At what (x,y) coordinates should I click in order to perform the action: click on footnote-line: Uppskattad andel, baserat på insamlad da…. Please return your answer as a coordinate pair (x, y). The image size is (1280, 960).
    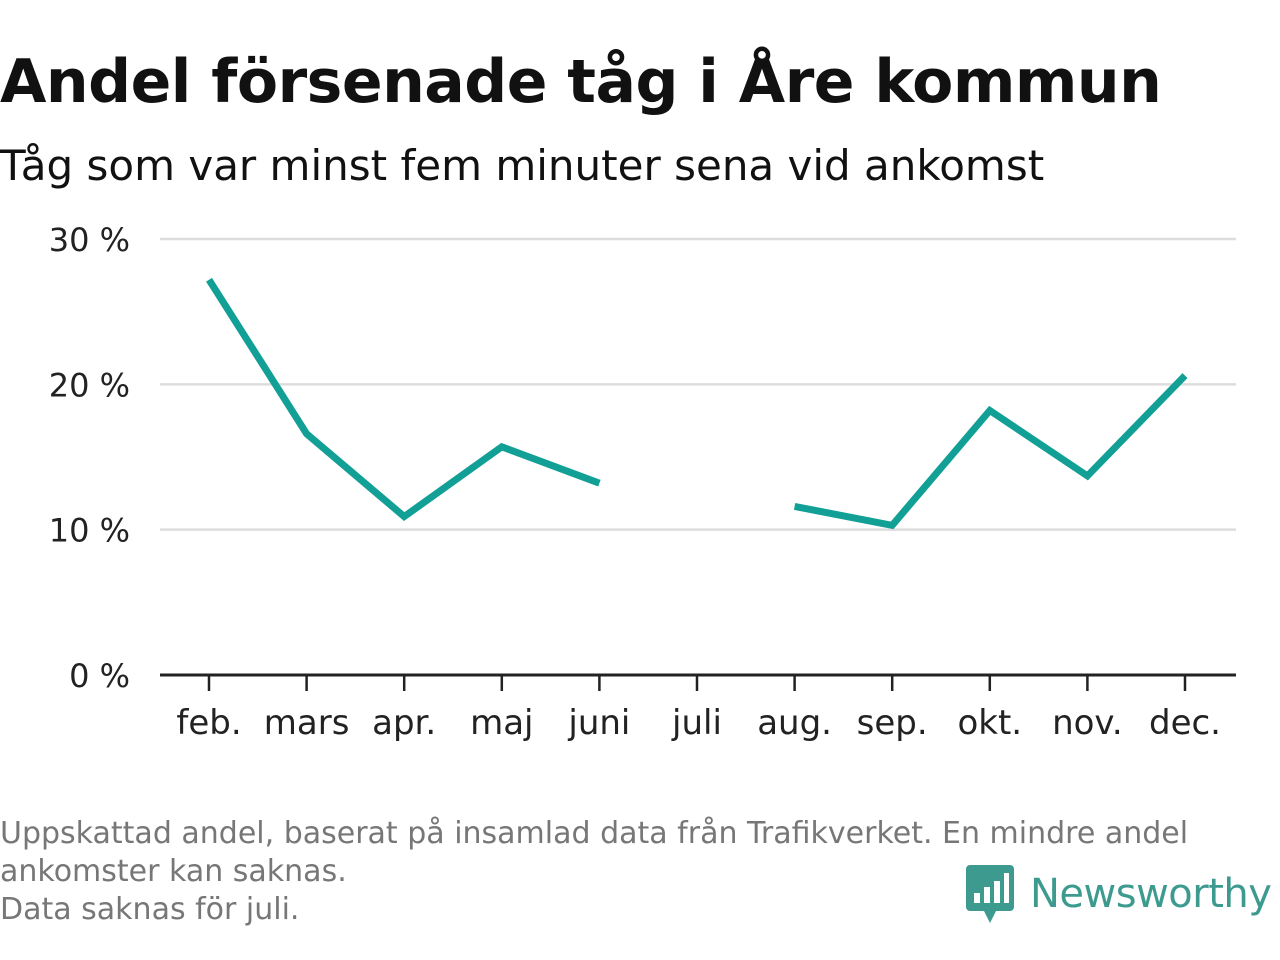
    Looking at the image, I should click on (594, 833).